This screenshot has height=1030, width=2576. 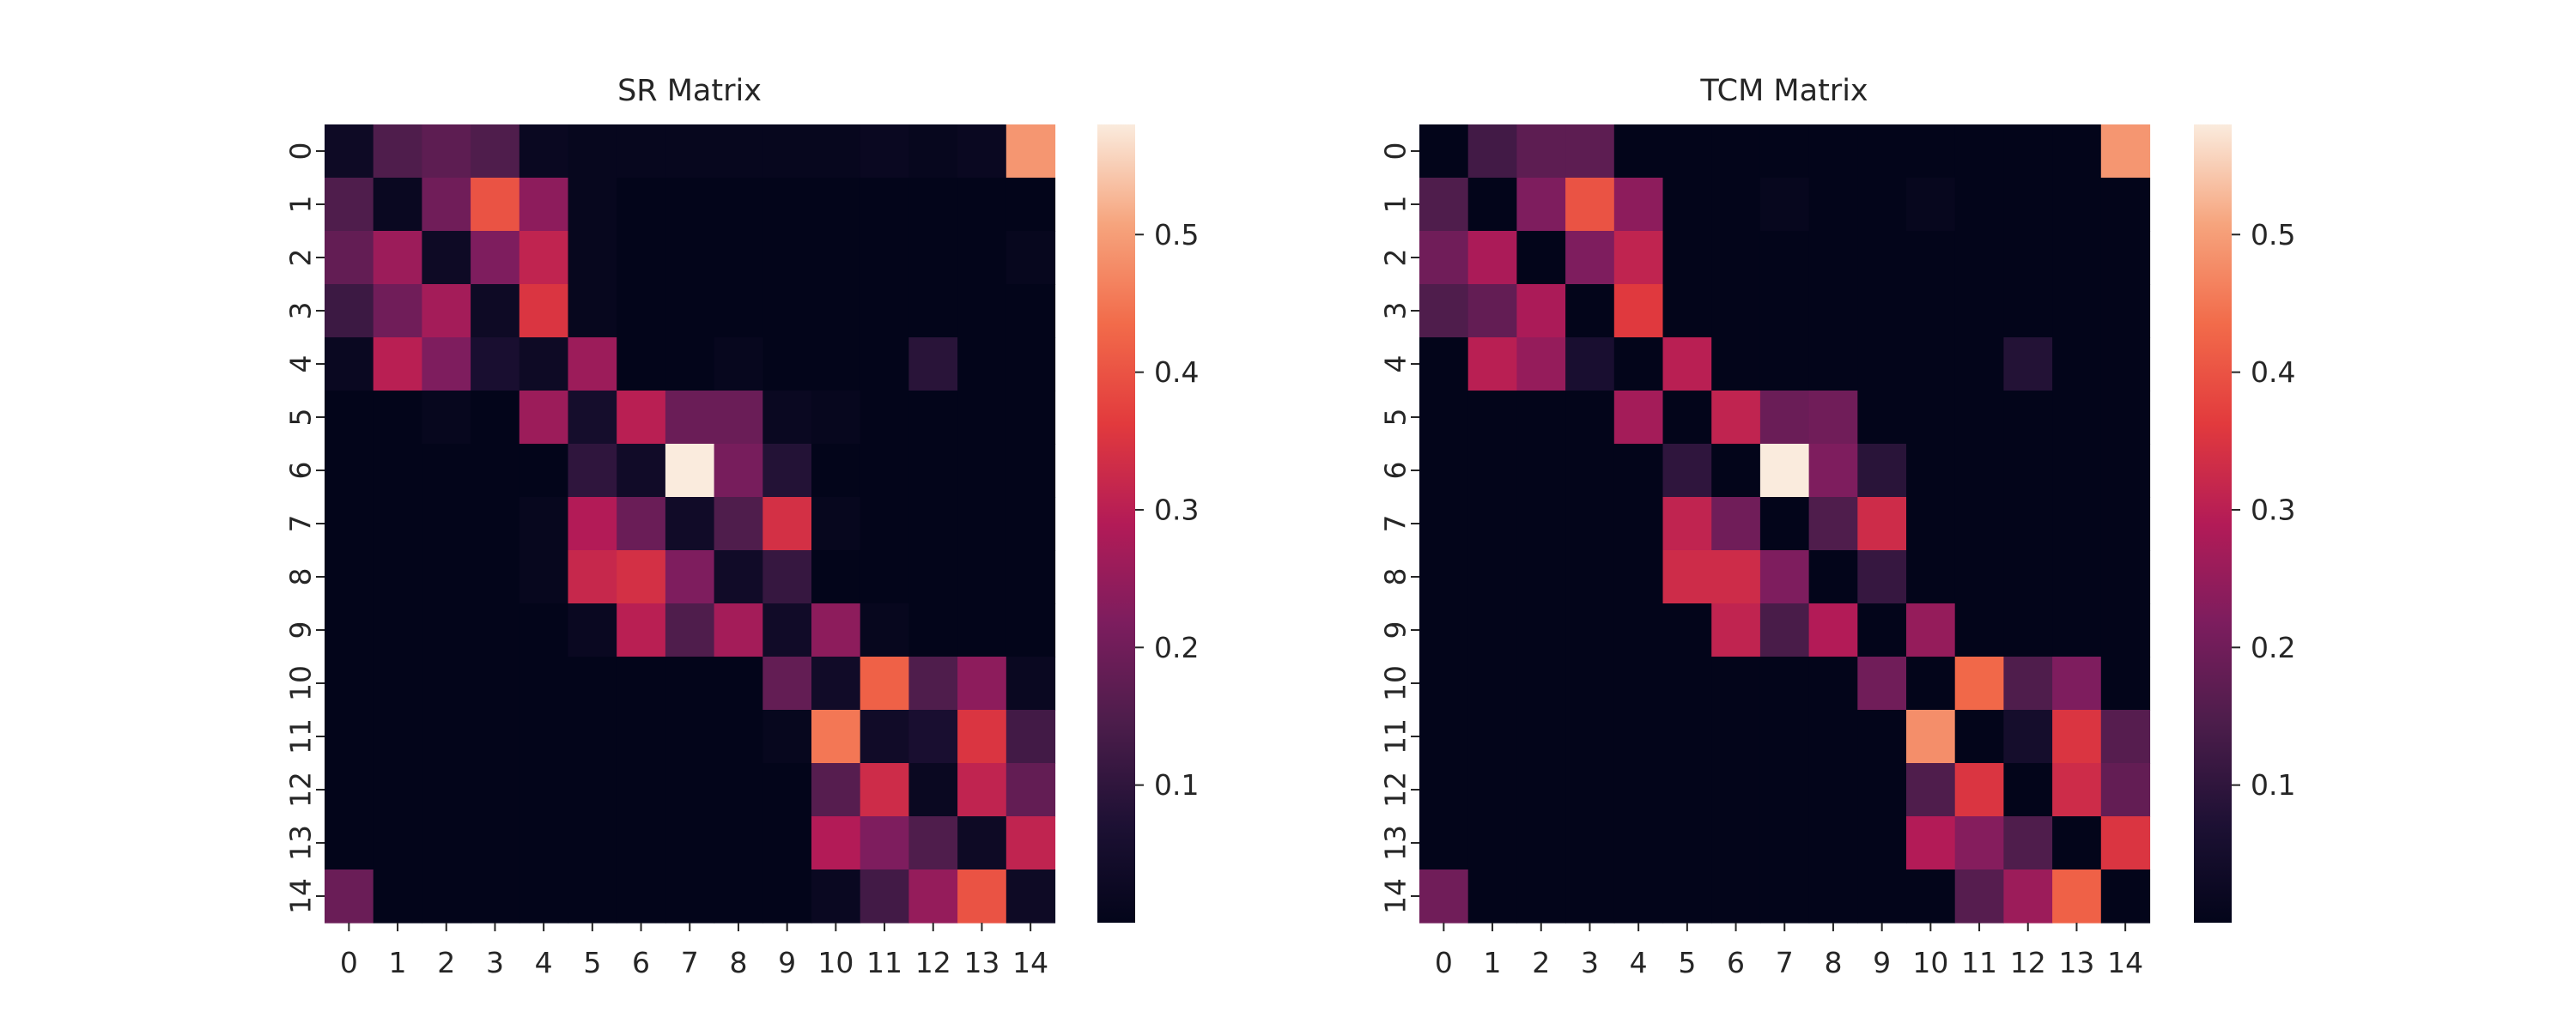 I want to click on x-tick-label: 7, so click(x=690, y=962).